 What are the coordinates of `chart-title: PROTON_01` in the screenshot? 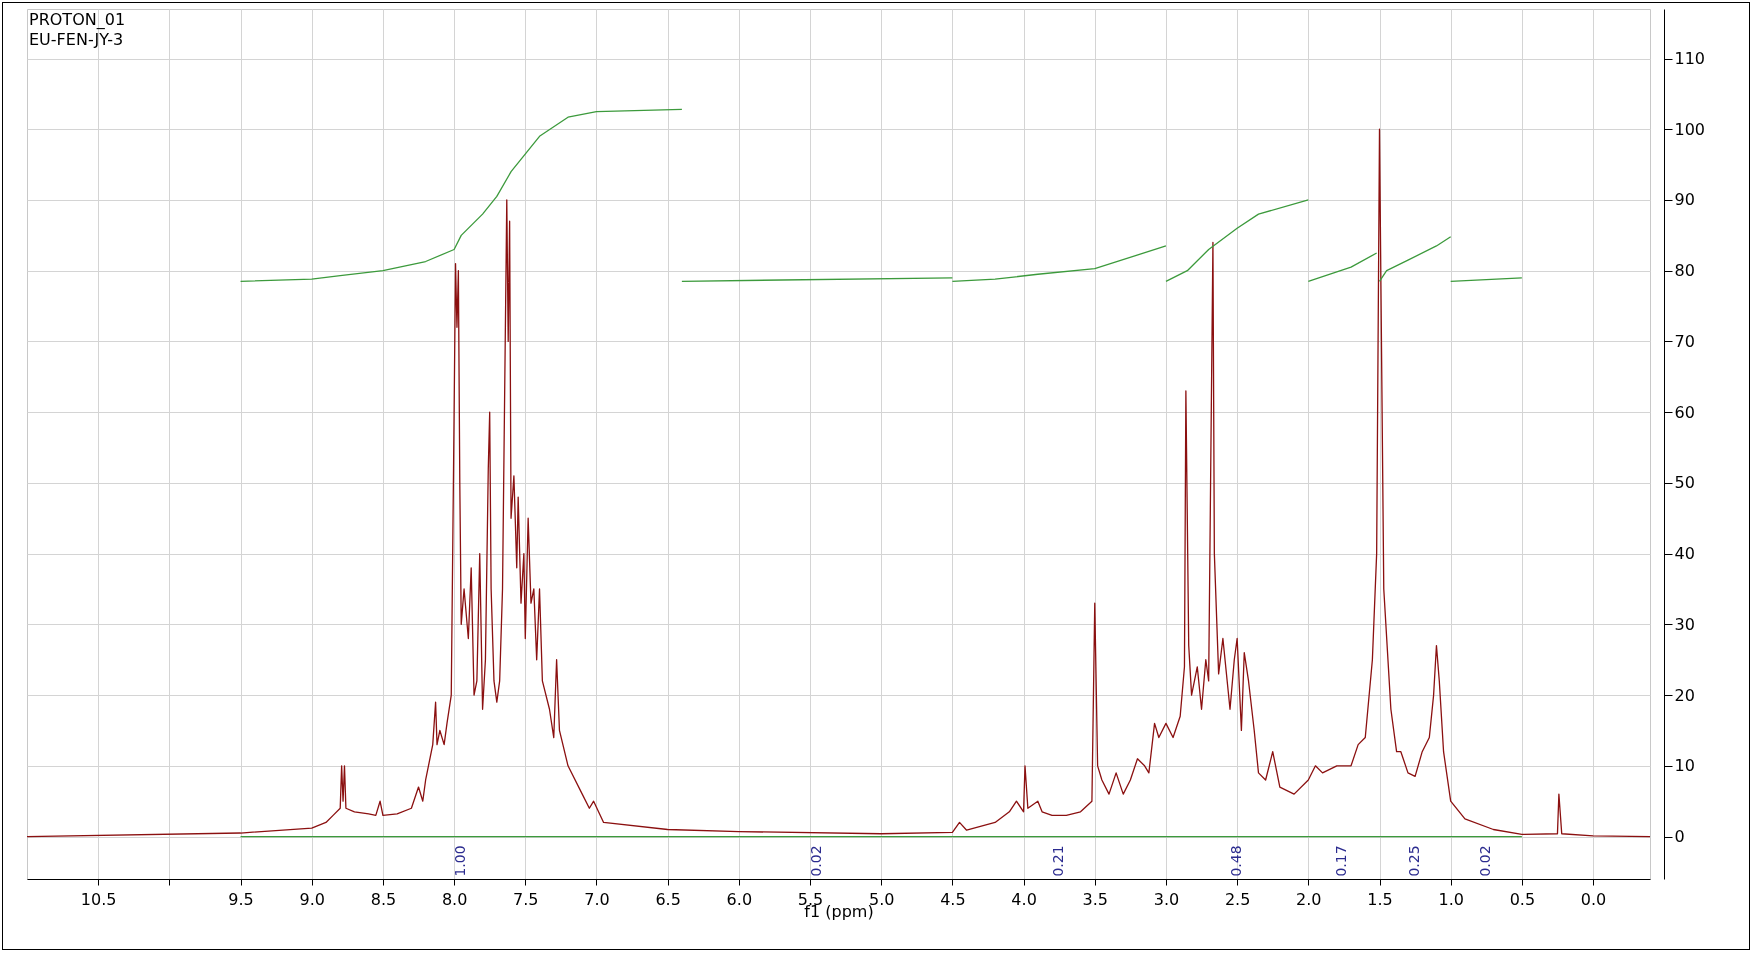 It's located at (77, 20).